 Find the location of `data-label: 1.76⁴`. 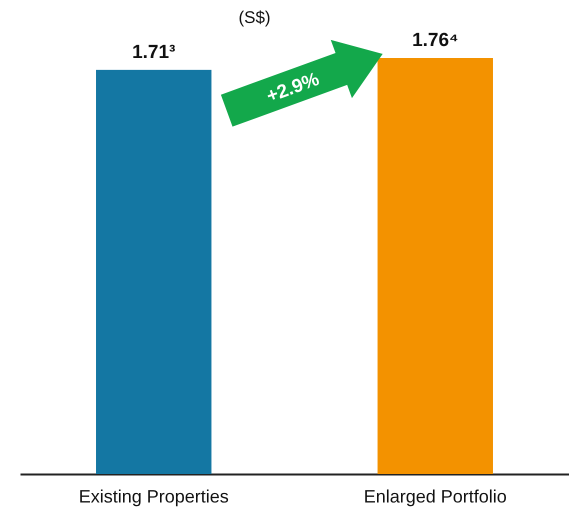

data-label: 1.76⁴ is located at coordinates (435, 40).